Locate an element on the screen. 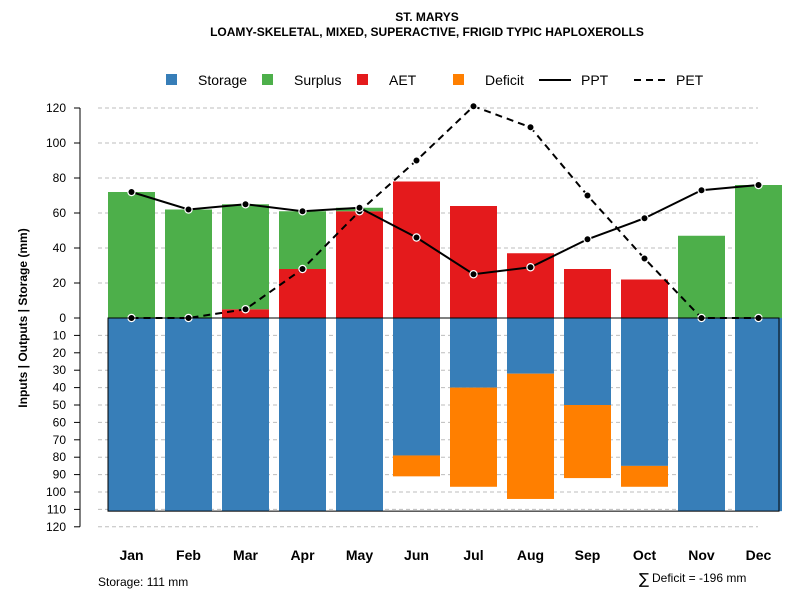 The height and width of the screenshot is (600, 800). y-tick-label: 50 is located at coordinates (60, 405).